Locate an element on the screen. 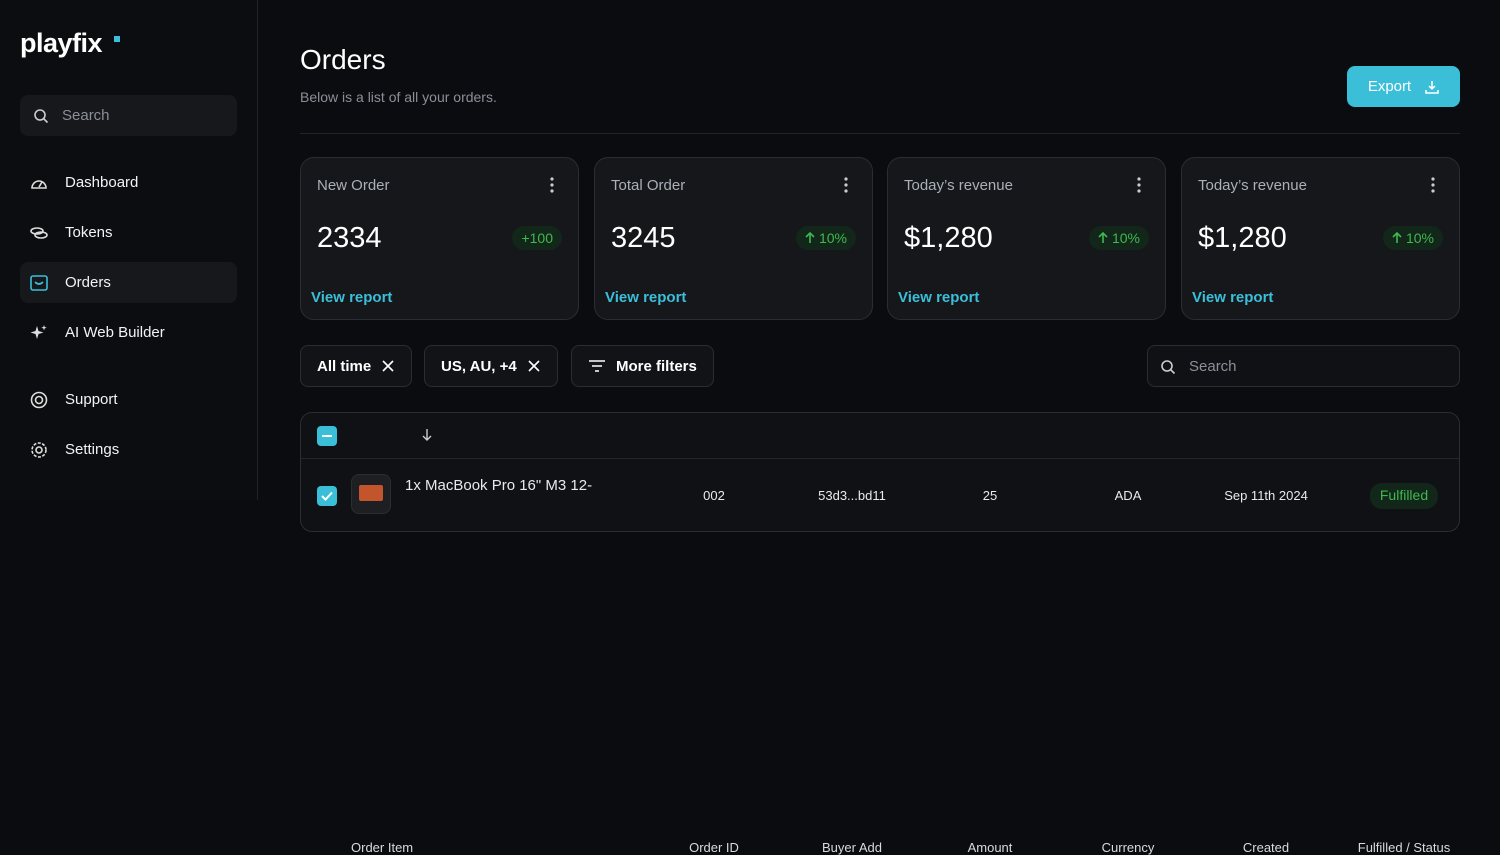 This screenshot has height=855, width=1500. order-item: 1x MacBook Pro 16" M3 12- is located at coordinates (499, 485).